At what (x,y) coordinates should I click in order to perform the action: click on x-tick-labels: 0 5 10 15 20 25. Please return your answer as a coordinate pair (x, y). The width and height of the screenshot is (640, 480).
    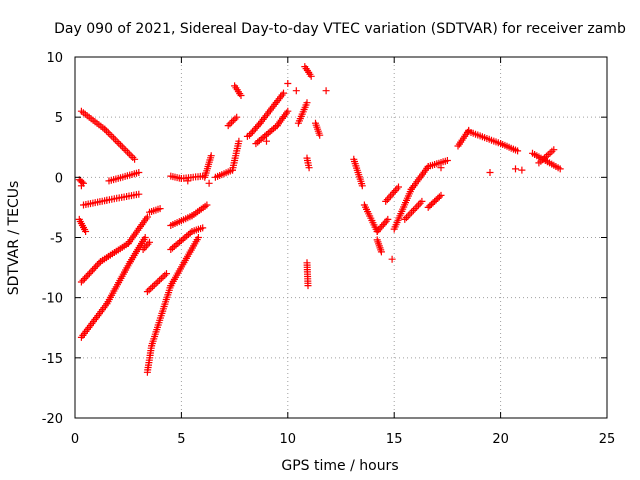
    Looking at the image, I should click on (343, 439).